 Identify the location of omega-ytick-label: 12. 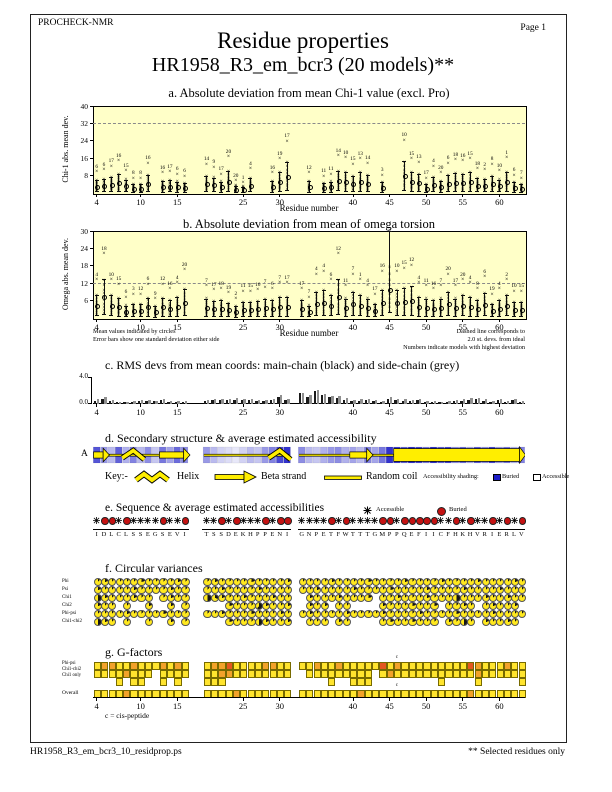
(84, 283).